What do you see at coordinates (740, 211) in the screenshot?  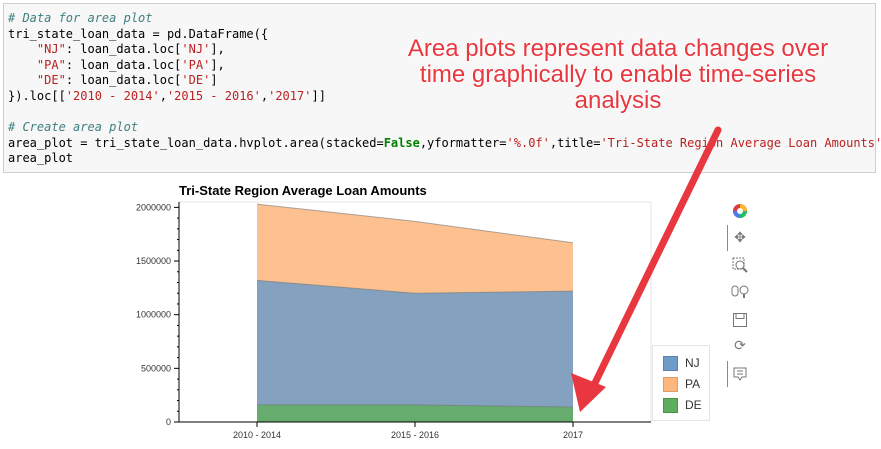 I see `bokeh-logo-icon` at bounding box center [740, 211].